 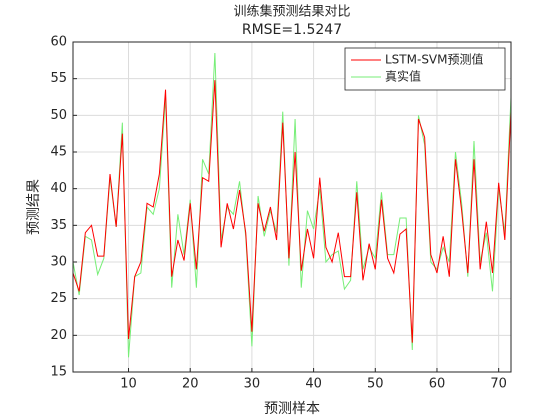 I want to click on y-tick-label: 40, so click(x=58, y=188).